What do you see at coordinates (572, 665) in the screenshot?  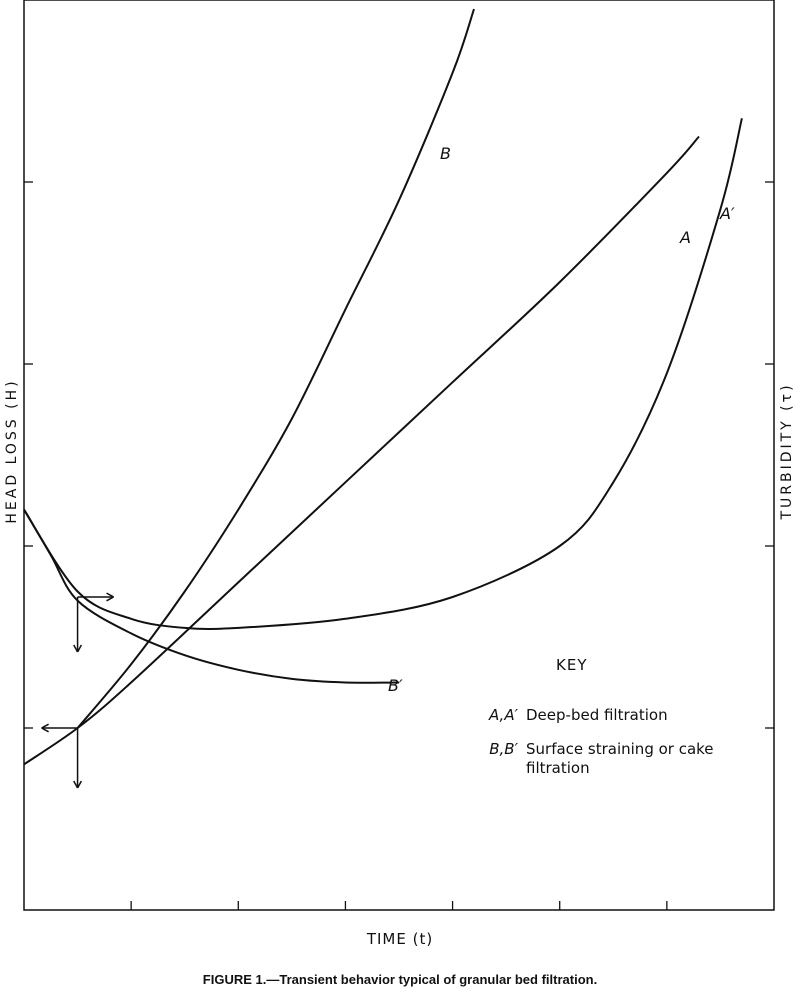 I see `key-title: KEY` at bounding box center [572, 665].